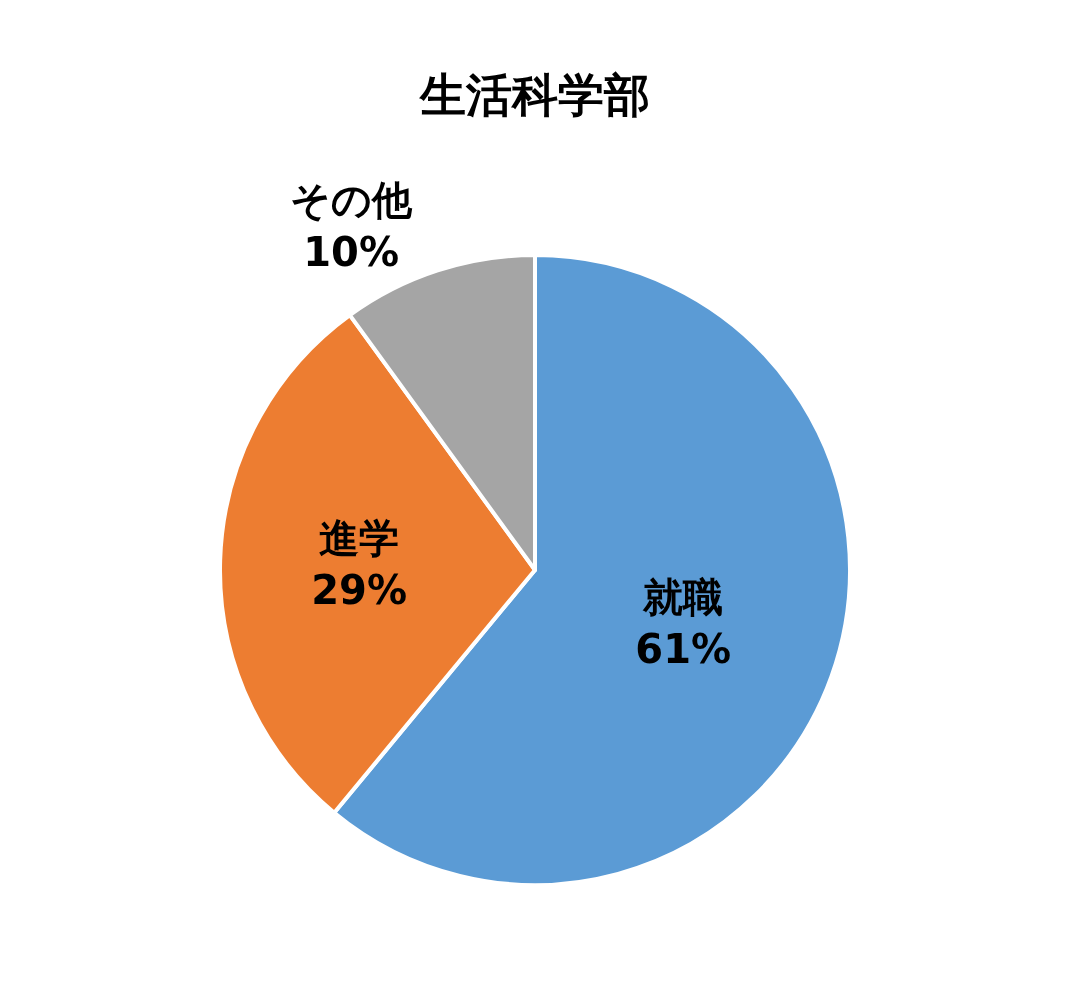 Image resolution: width=1069 pixels, height=990 pixels. I want to click on slice-label: その他, so click(352, 200).